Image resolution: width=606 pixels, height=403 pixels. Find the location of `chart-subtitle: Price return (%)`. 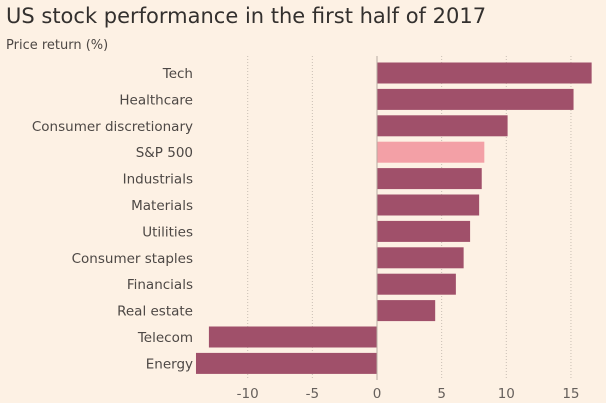

chart-subtitle: Price return (%) is located at coordinates (57, 45).